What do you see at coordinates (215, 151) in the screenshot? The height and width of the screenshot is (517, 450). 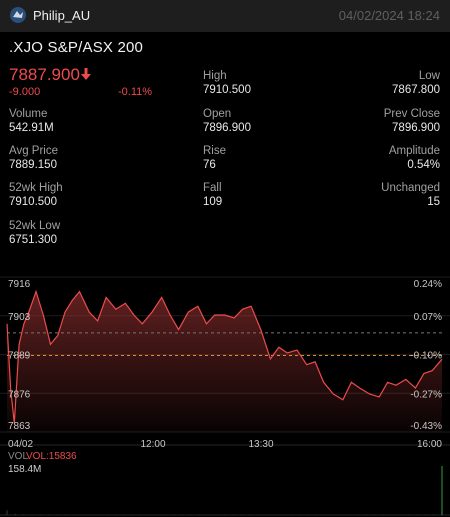 I see `rise-label: Rise` at bounding box center [215, 151].